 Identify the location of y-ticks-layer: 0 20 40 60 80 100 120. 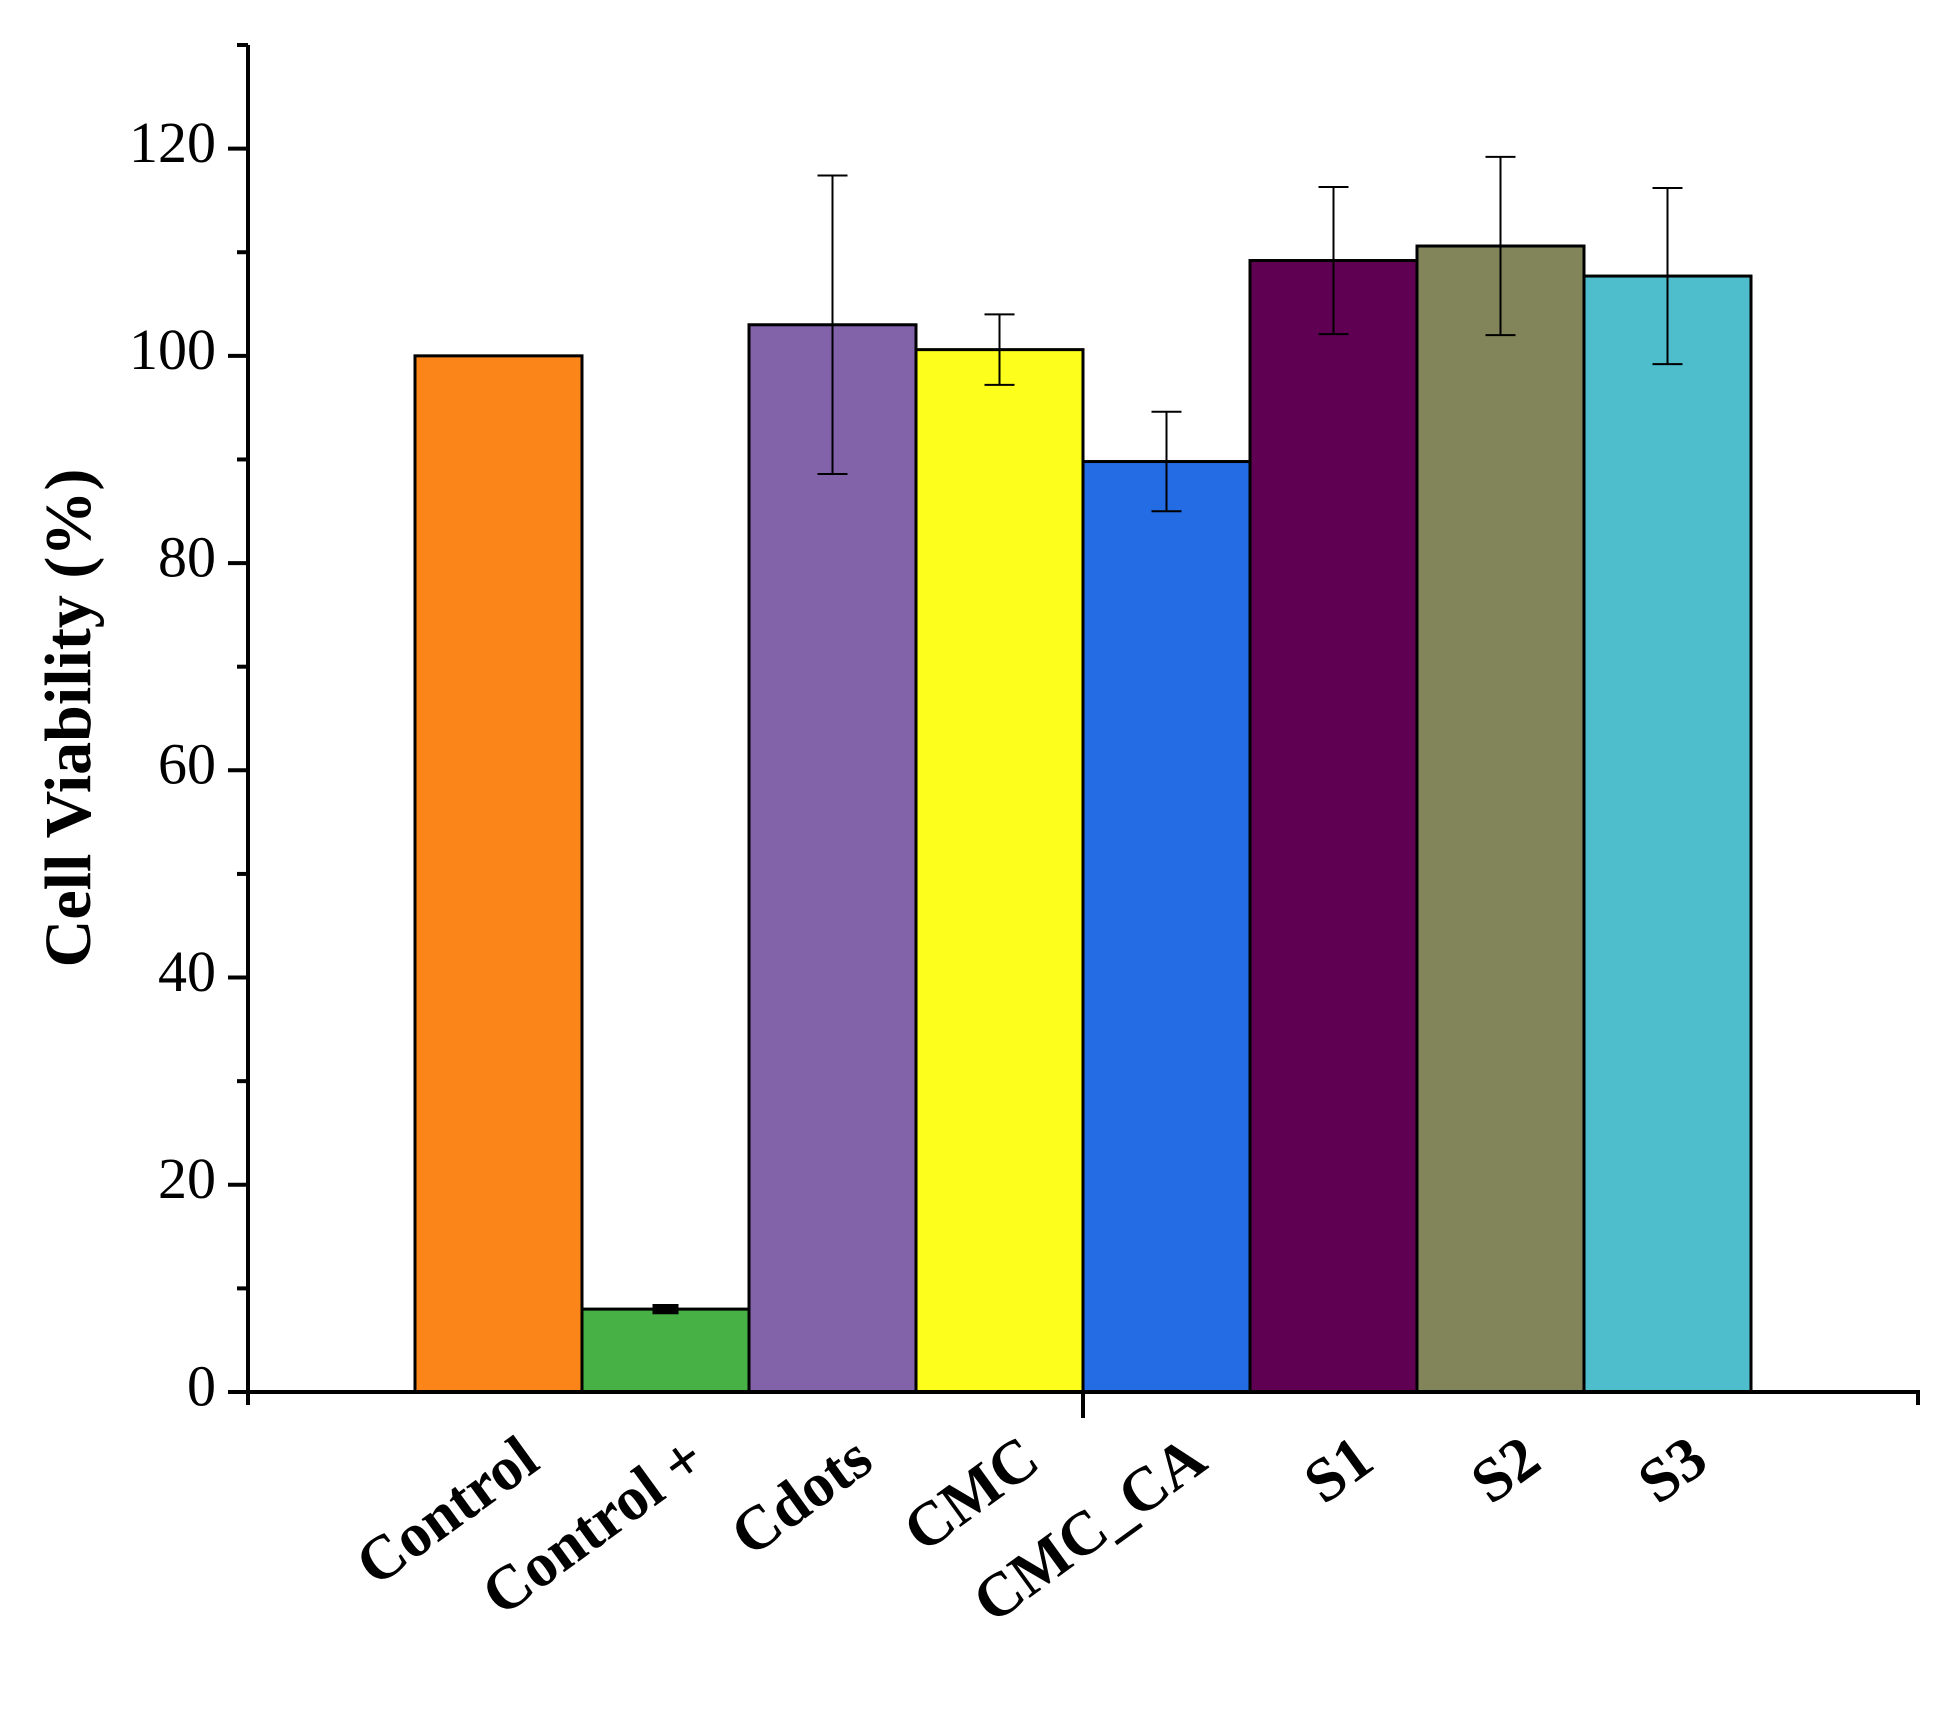
(188, 730).